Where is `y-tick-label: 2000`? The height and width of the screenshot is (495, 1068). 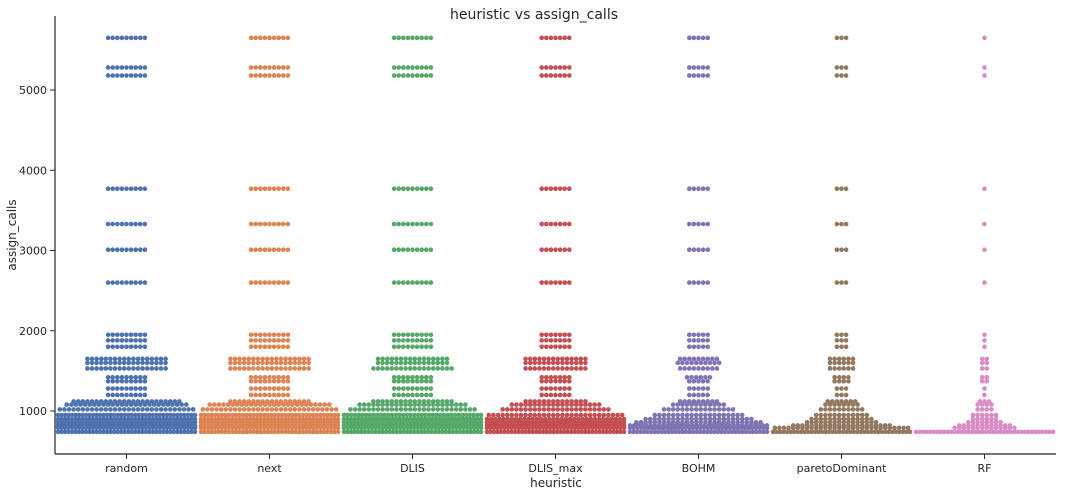 y-tick-label: 2000 is located at coordinates (33, 331).